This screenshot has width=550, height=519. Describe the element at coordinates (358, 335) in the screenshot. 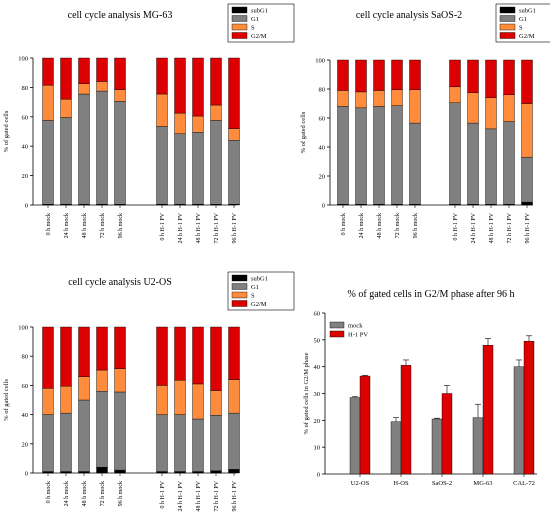

I see `legend-label: H-1 PV` at that location.